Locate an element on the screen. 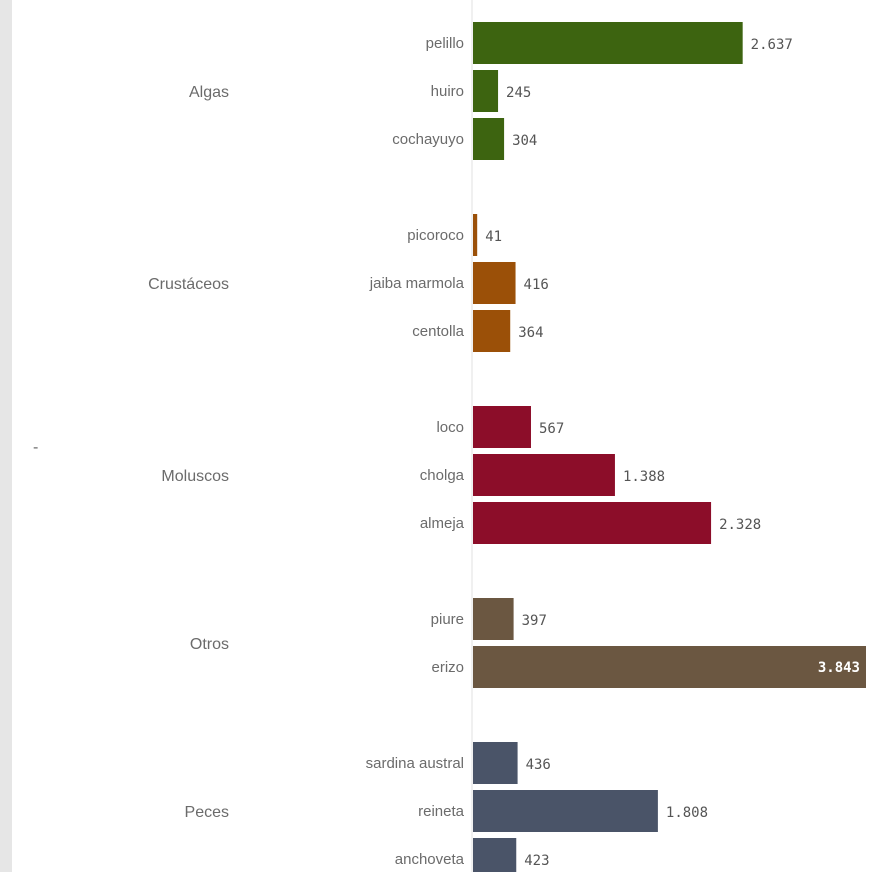  bar-value-label: 364 is located at coordinates (530, 333).